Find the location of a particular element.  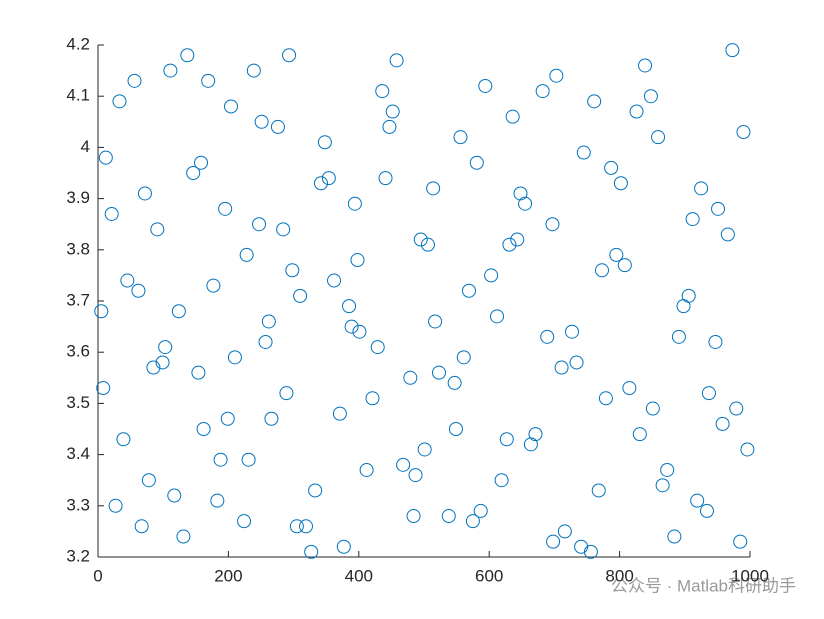

y-tick-label: 4.1 is located at coordinates (78, 95).